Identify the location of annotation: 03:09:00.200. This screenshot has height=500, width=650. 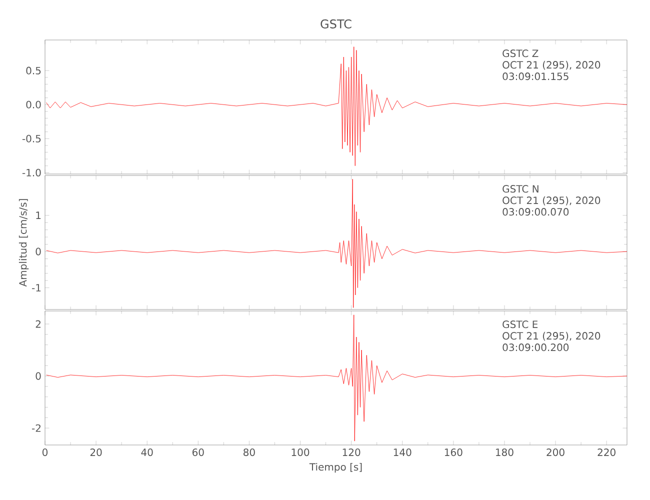
(535, 348).